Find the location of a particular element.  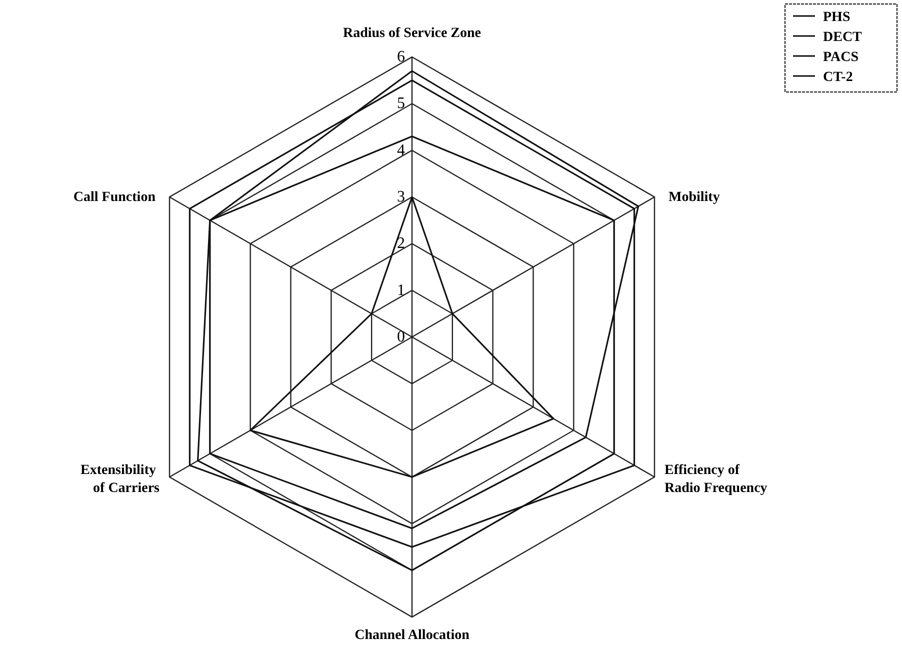

y-tick-label: 6 is located at coordinates (401, 57).